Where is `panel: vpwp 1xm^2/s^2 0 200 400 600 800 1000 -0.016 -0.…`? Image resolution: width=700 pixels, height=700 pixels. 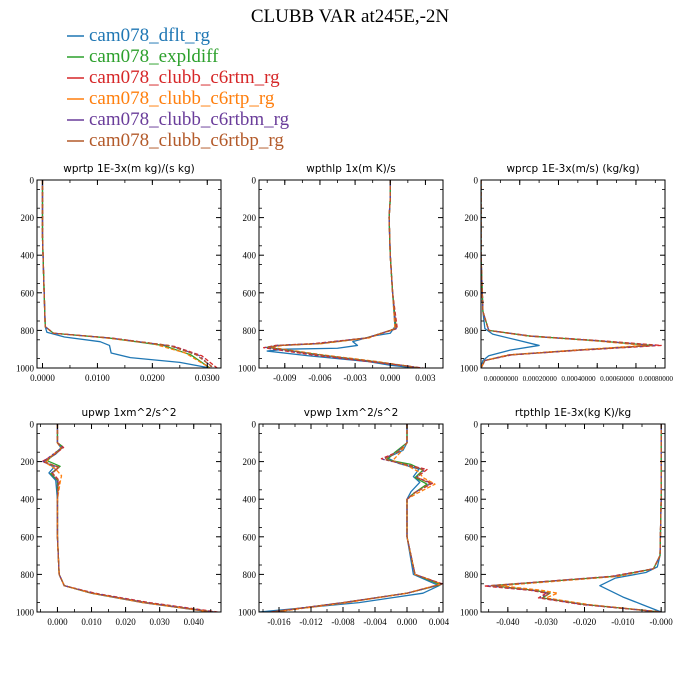 panel: vpwp 1xm^2/s^2 0 200 400 600 800 1000 -0.016 -0.… is located at coordinates (344, 517).